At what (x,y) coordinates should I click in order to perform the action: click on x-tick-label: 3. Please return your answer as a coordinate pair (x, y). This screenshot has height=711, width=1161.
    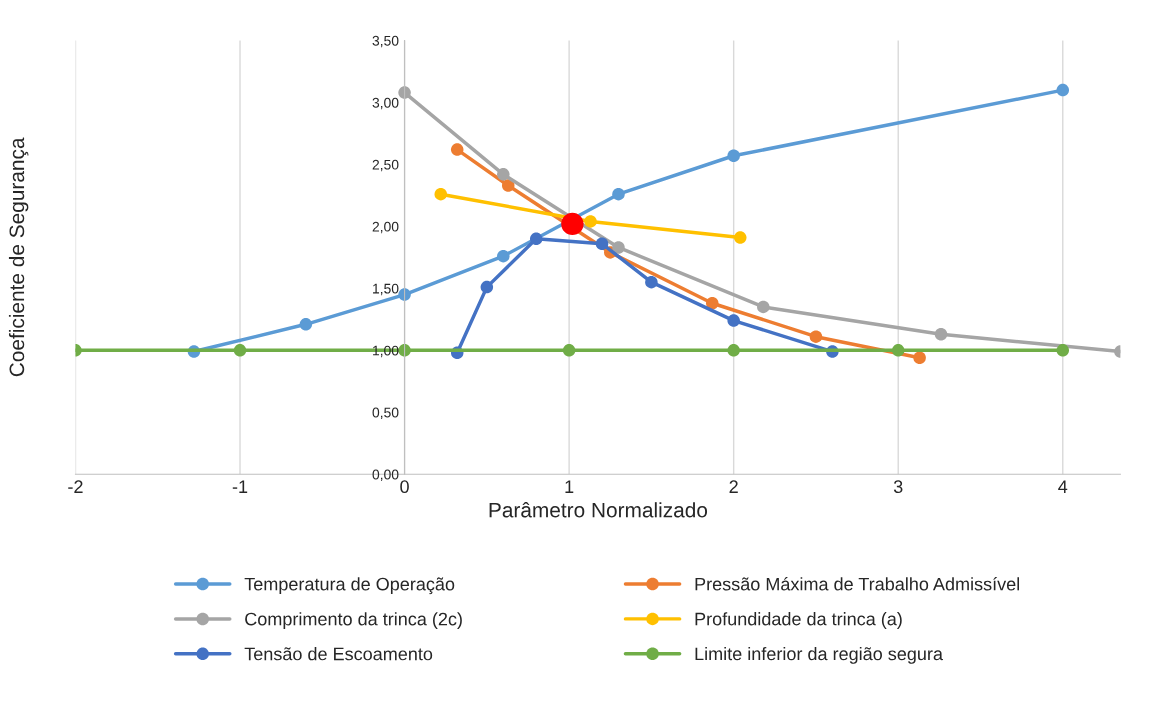
    Looking at the image, I should click on (898, 487).